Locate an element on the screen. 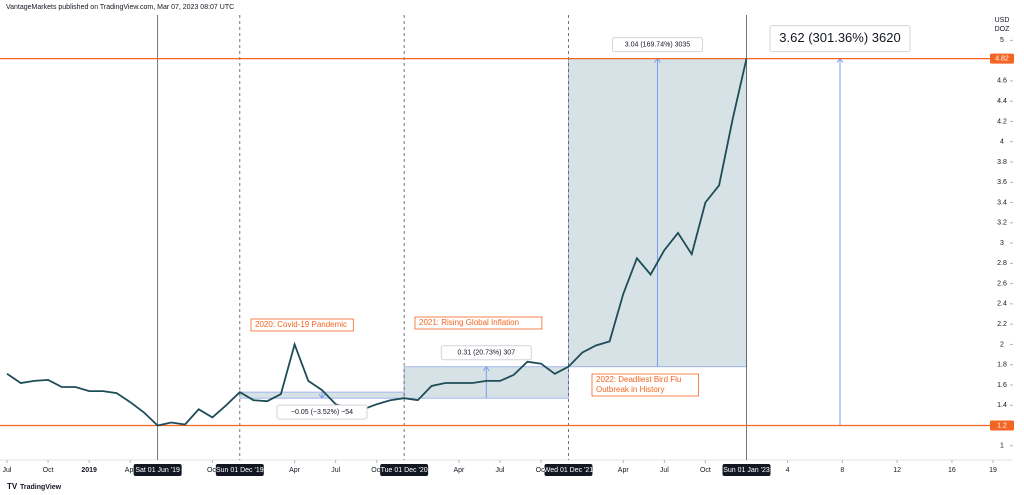 This screenshot has width=1024, height=495. date-label: Sun 01 Dec '19 is located at coordinates (240, 470).